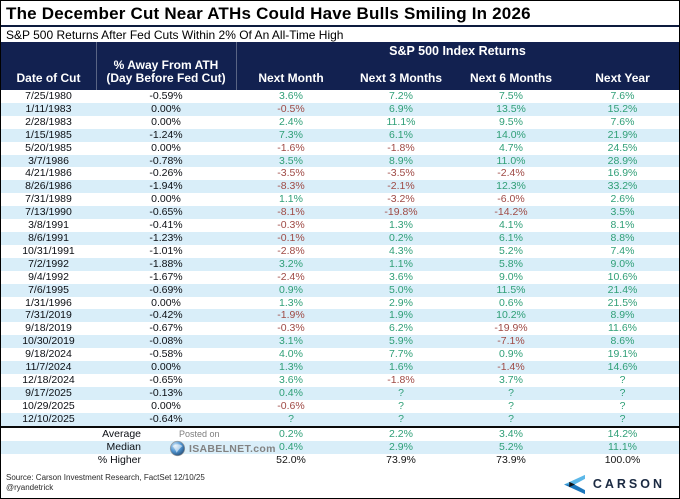  What do you see at coordinates (123, 446) in the screenshot?
I see `summary-label: Median` at bounding box center [123, 446].